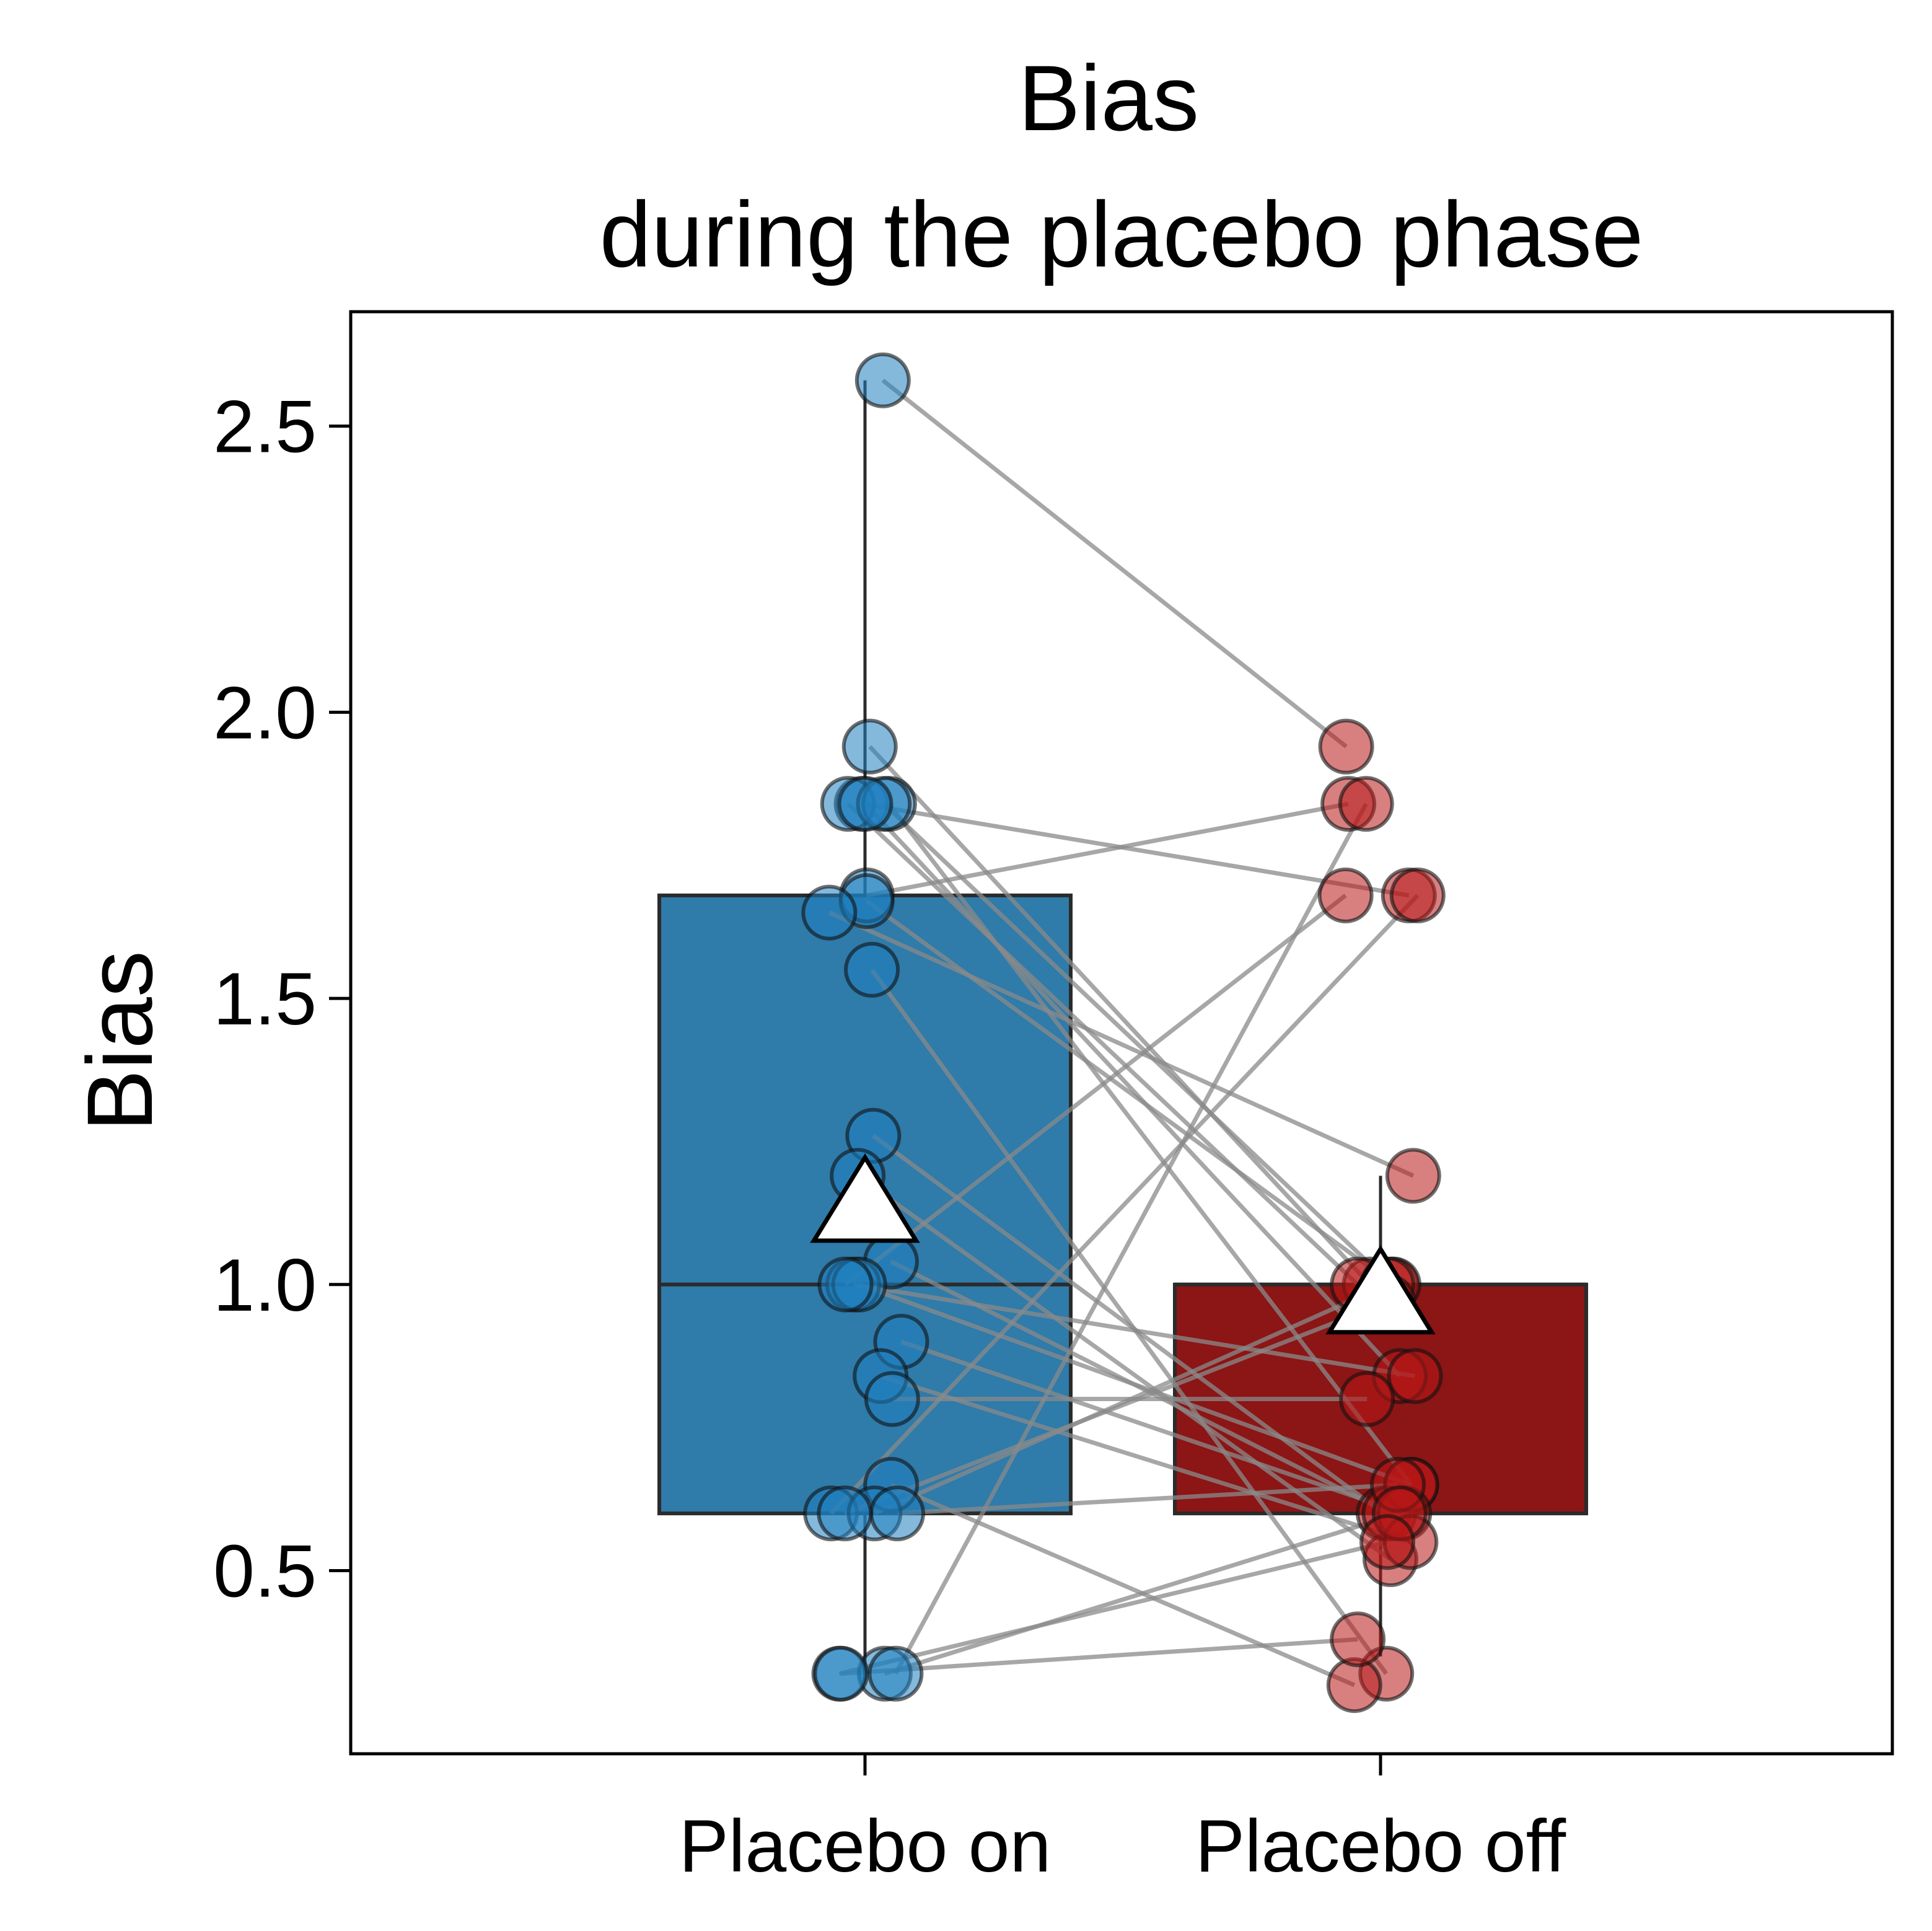  I want to click on y-tick-label: 1.0, so click(265, 1286).